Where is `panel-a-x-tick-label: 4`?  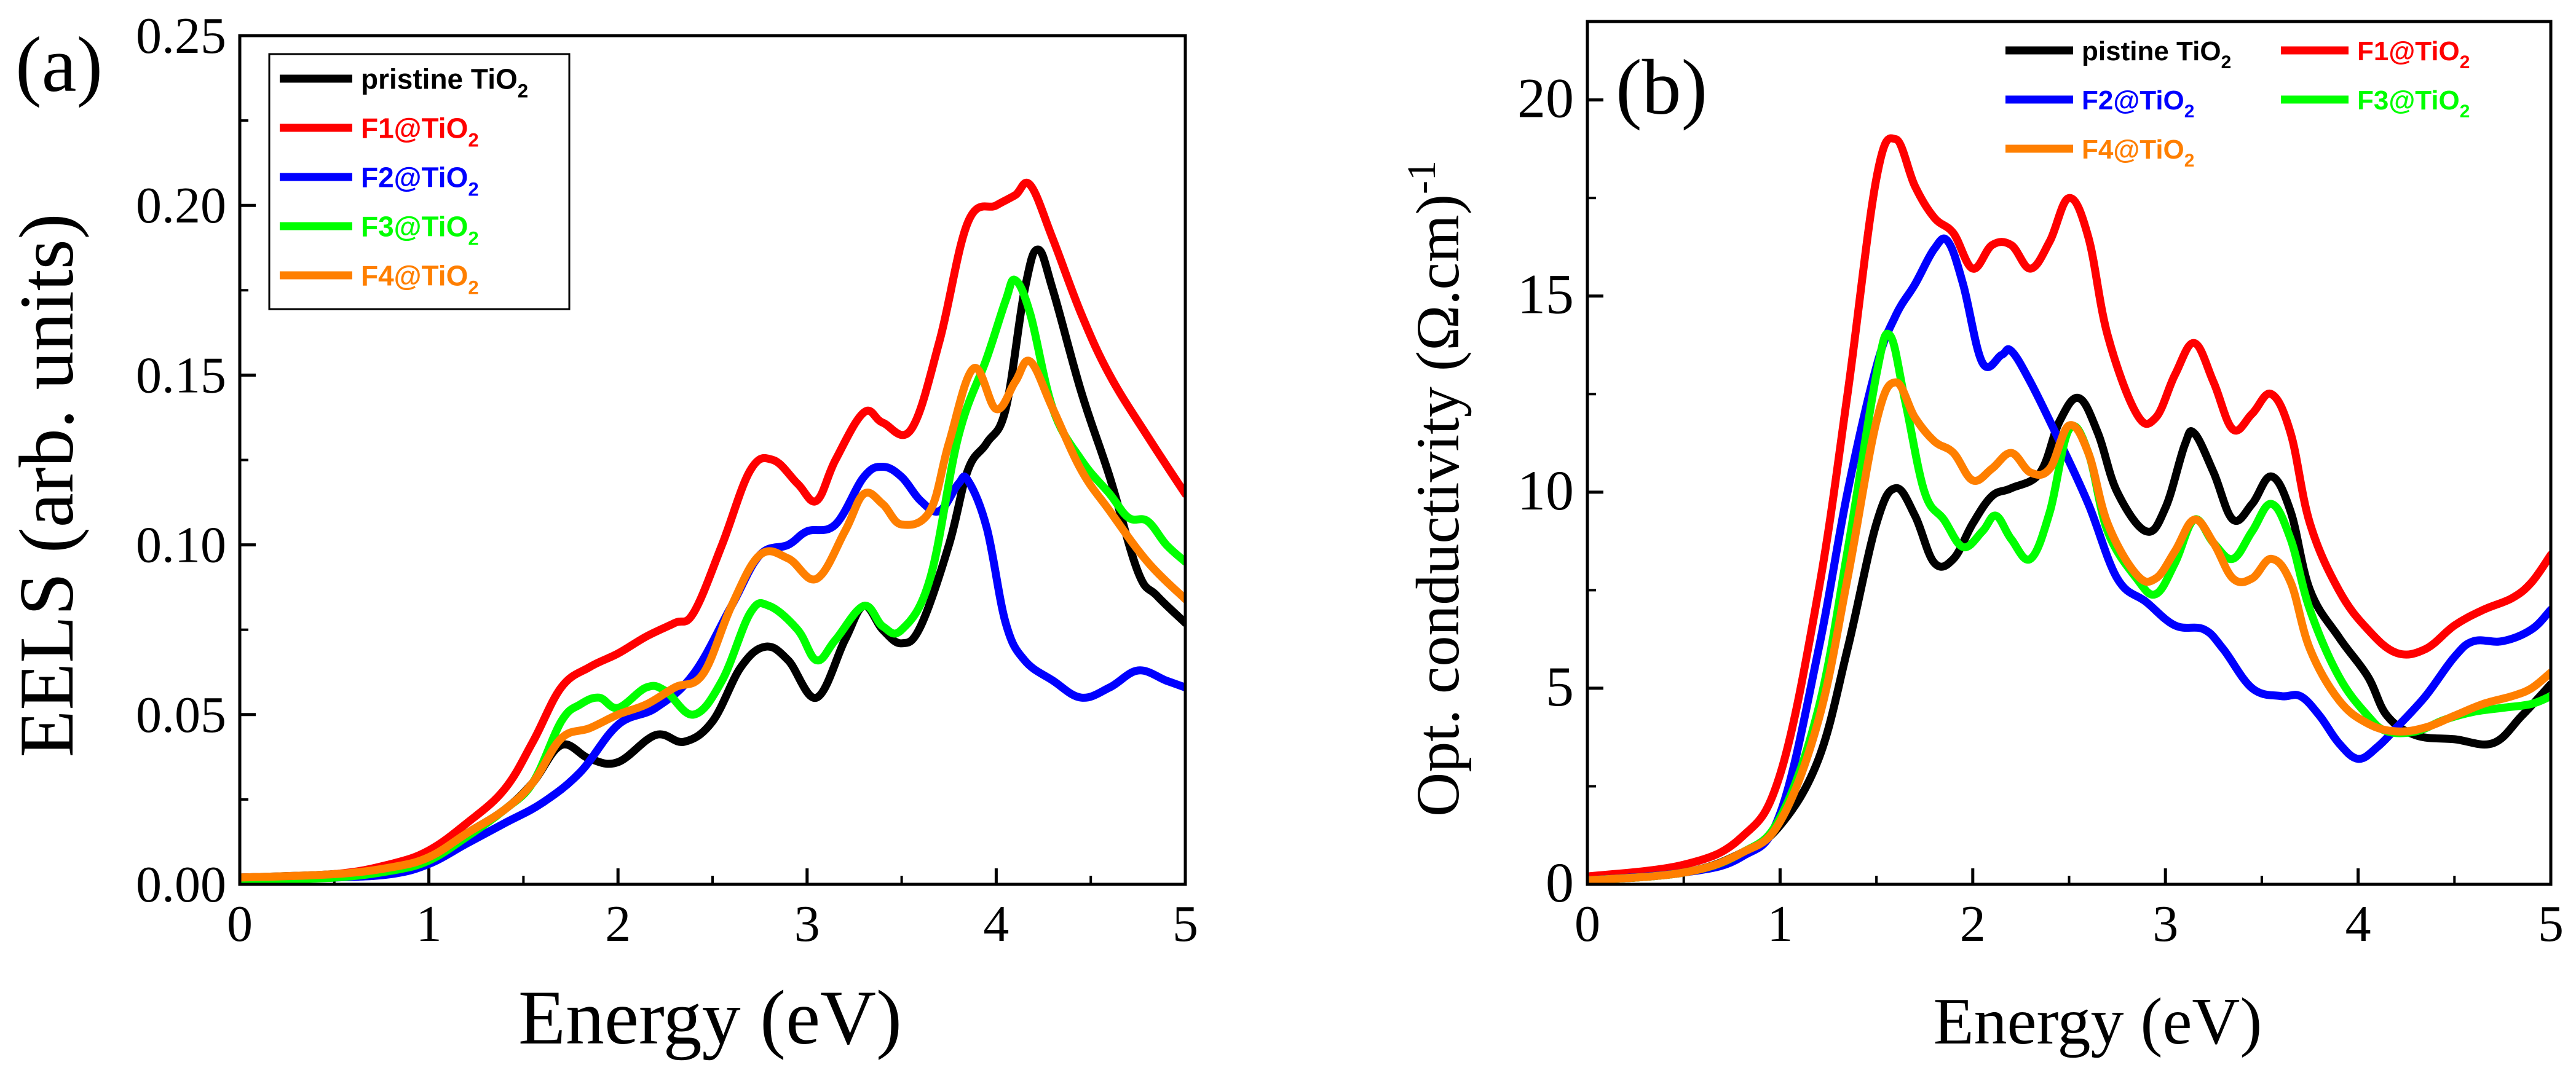 panel-a-x-tick-label: 4 is located at coordinates (996, 924).